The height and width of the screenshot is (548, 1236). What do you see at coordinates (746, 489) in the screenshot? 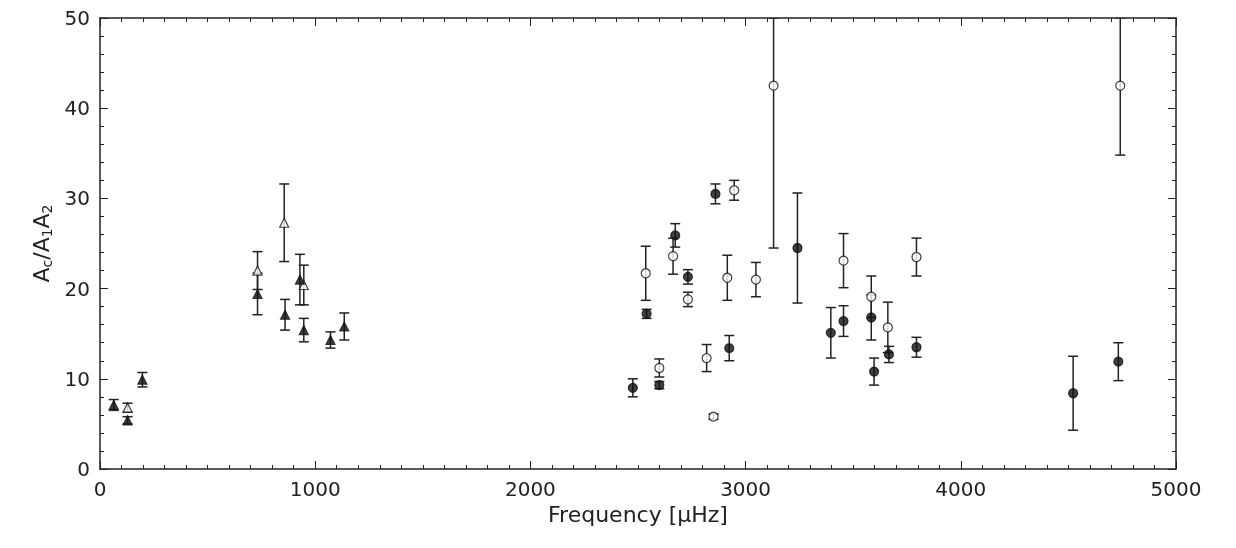
I see `x-tick-label: 3000` at bounding box center [746, 489].